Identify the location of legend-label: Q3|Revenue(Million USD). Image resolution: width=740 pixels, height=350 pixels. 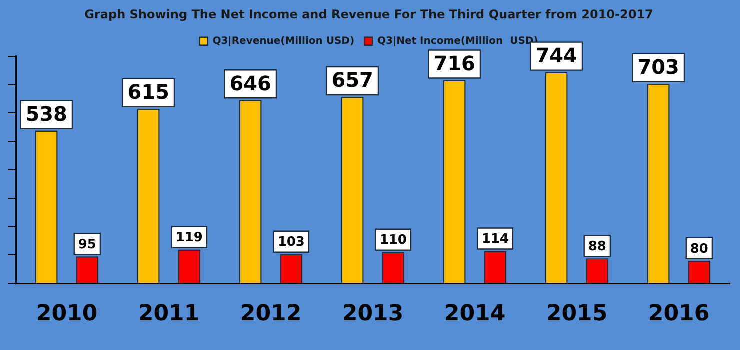
(283, 41).